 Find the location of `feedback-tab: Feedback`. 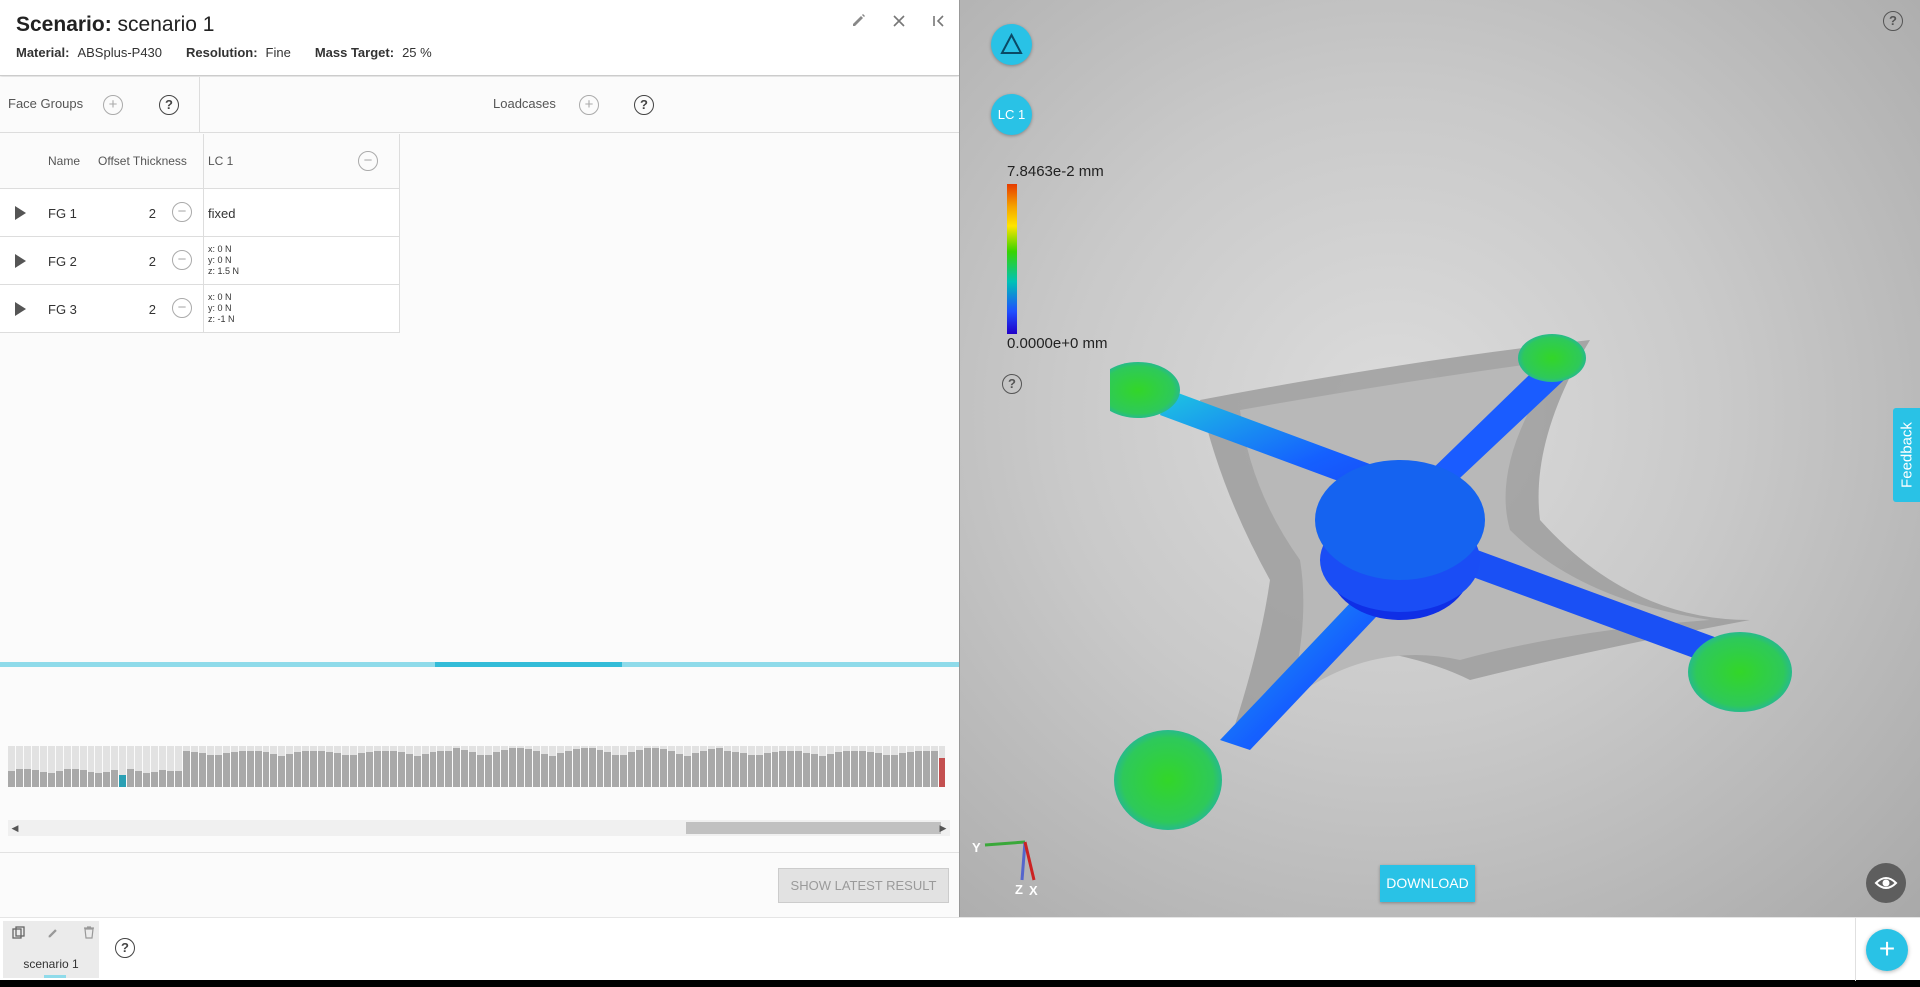

feedback-tab: Feedback is located at coordinates (1906, 455).